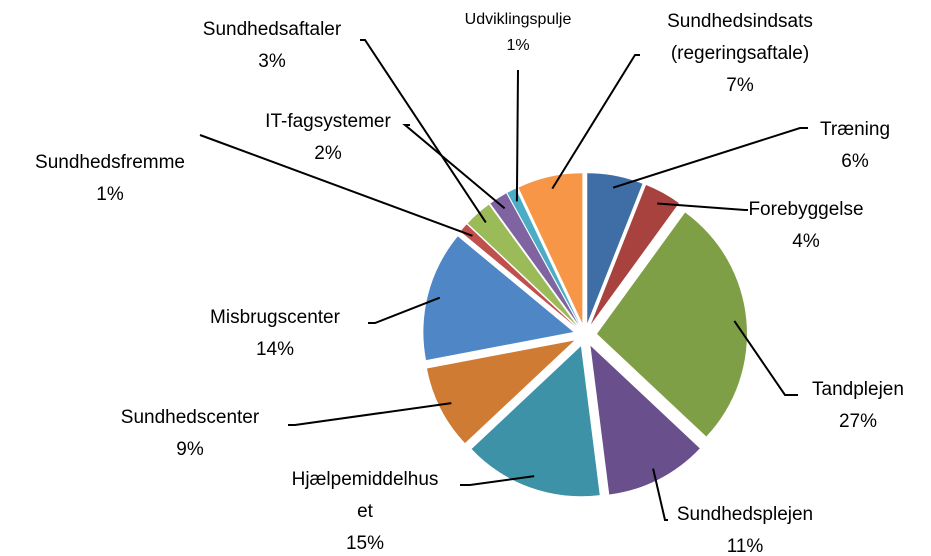 The height and width of the screenshot is (556, 931). I want to click on category-label: IT-fagsystemer, so click(328, 121).